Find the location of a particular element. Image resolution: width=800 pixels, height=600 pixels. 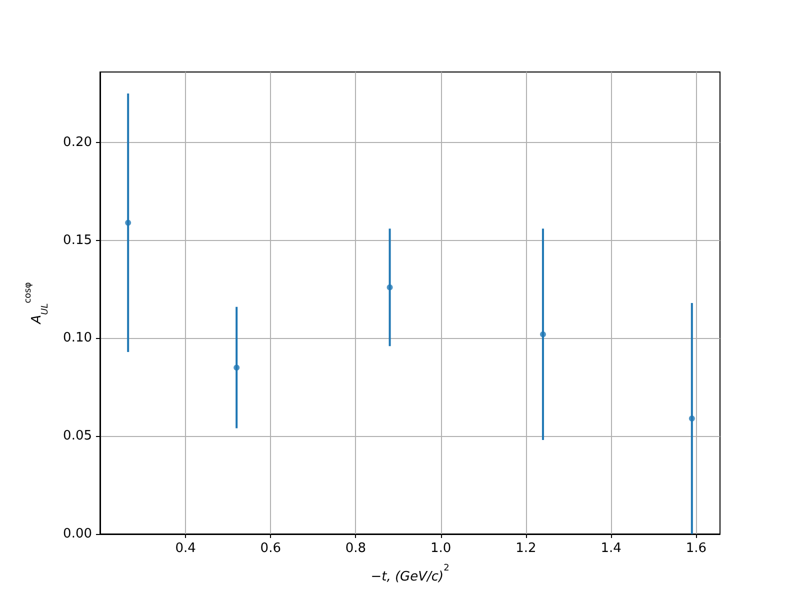

y-tick-label: 0.20 is located at coordinates (77, 142).